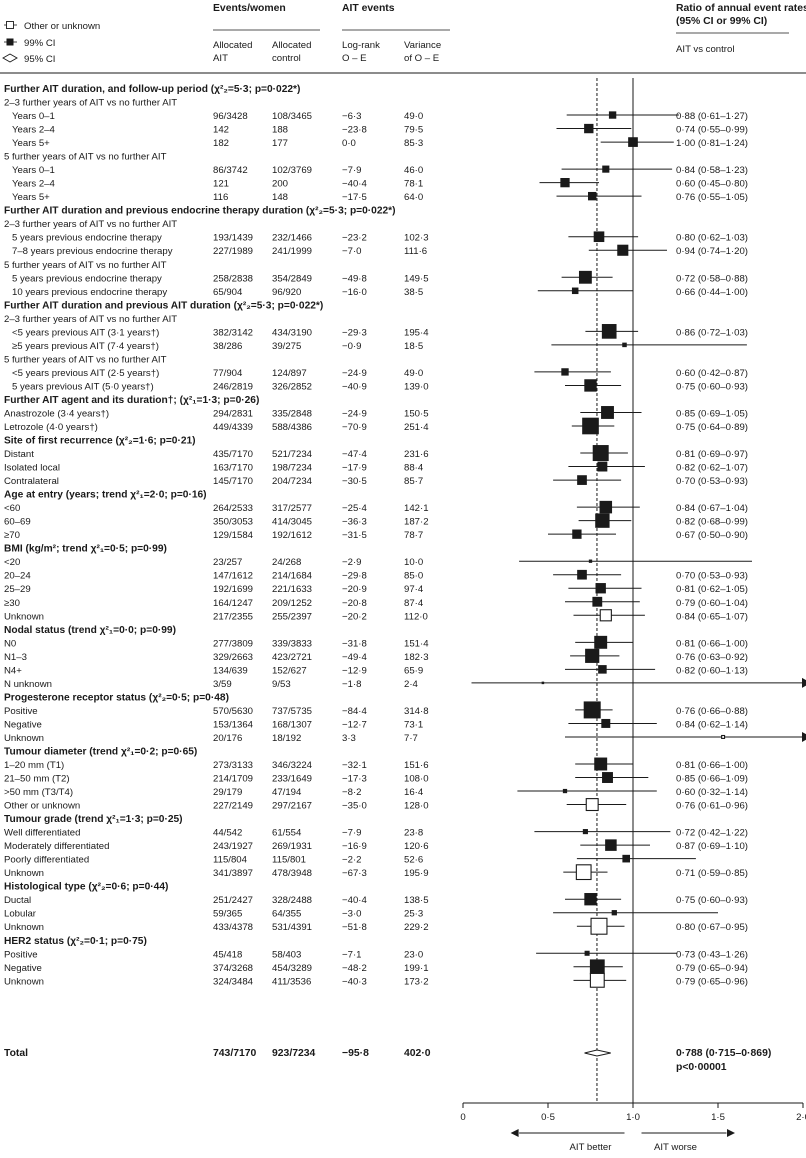 Image resolution: width=806 pixels, height=1158 pixels. What do you see at coordinates (416, 873) in the screenshot?
I see `variance: 195·9` at bounding box center [416, 873].